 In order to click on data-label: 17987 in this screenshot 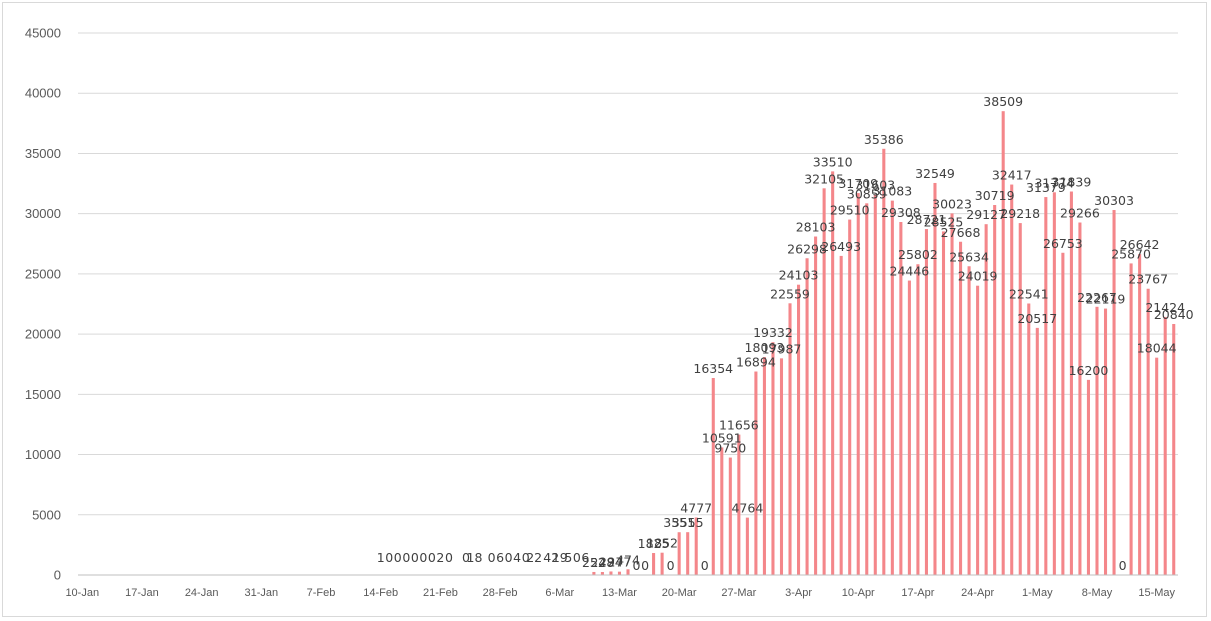, I will do `click(782, 348)`.